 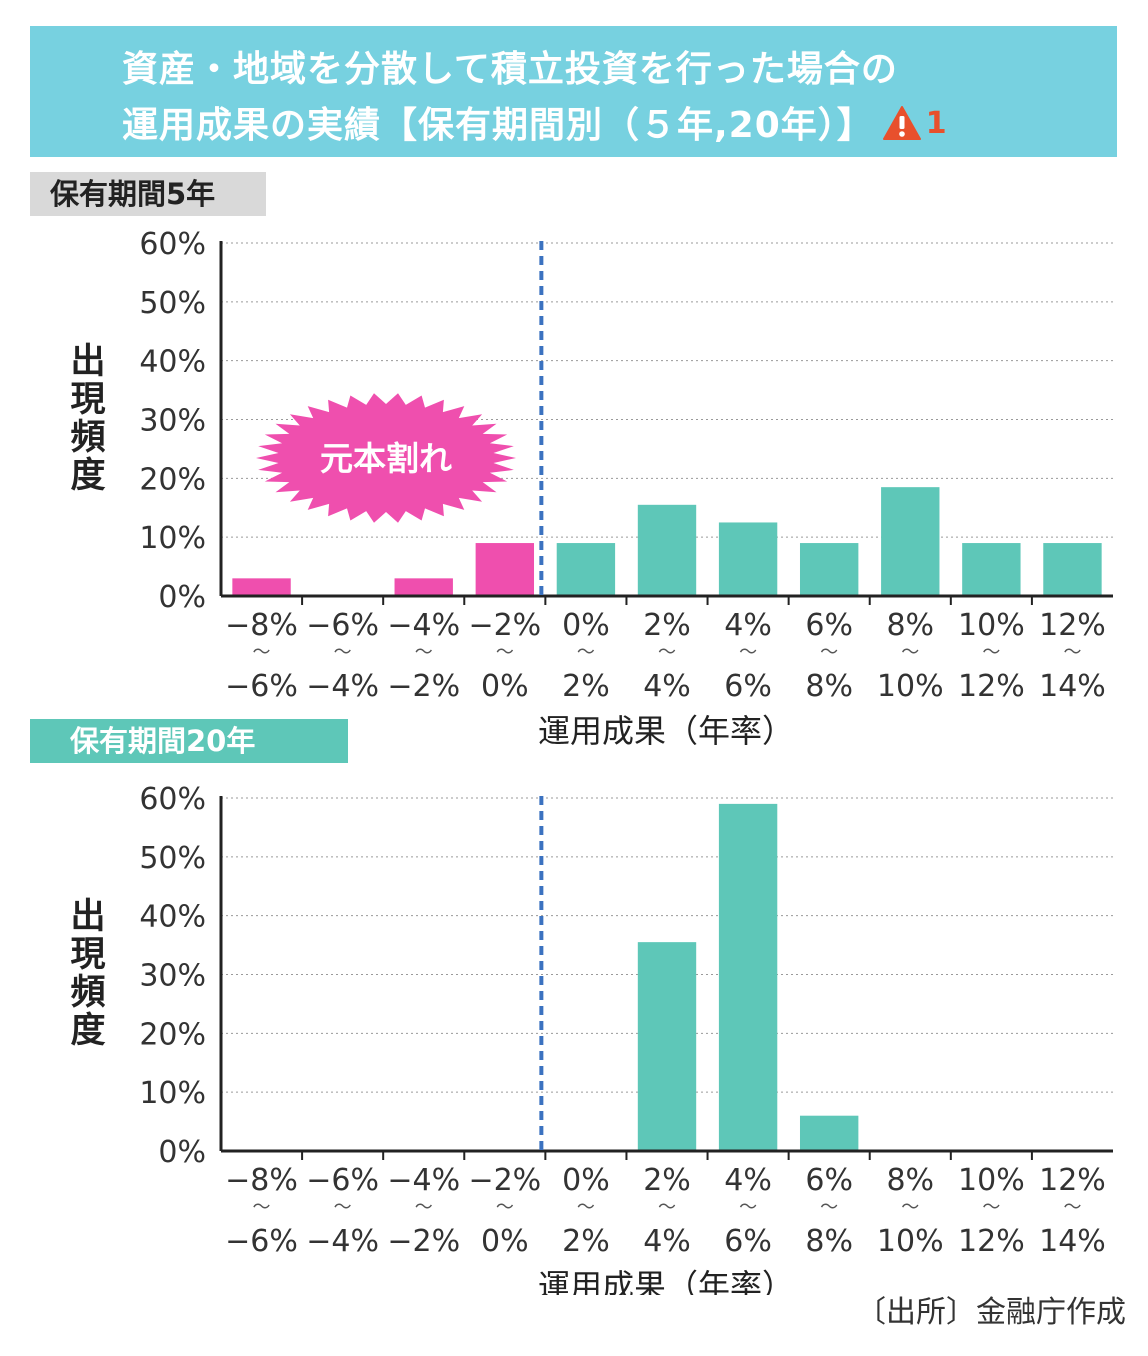 I want to click on x-tick-label-to: −2%, so click(x=423, y=1241).